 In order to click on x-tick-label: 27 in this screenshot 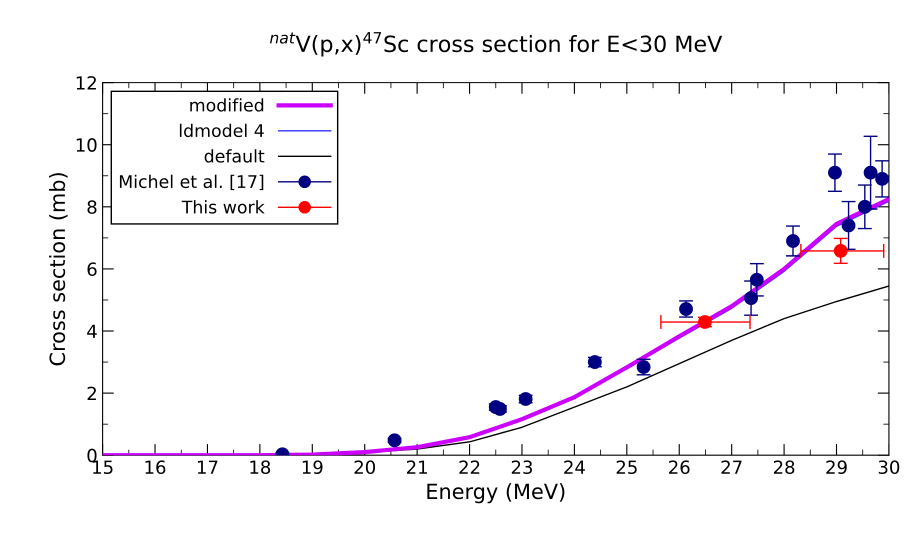, I will do `click(732, 467)`.